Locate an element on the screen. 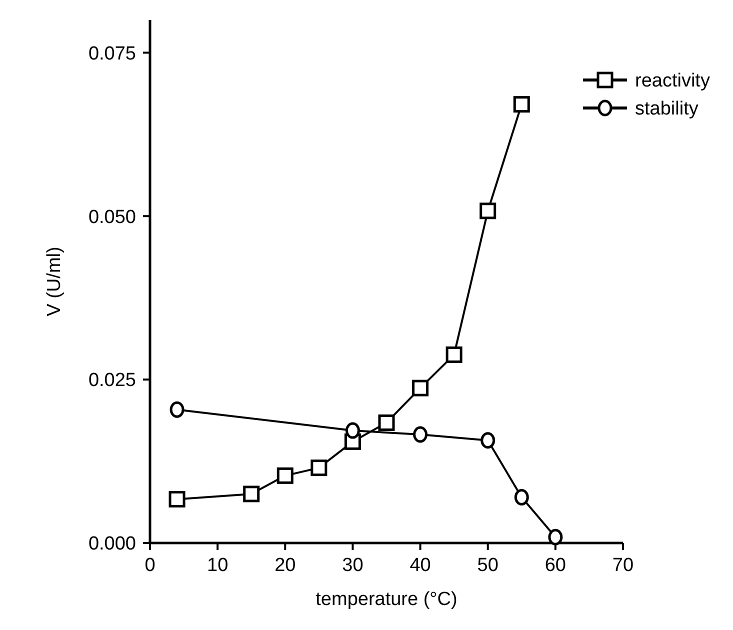  y-tick-label: 0.025 is located at coordinates (112, 381).